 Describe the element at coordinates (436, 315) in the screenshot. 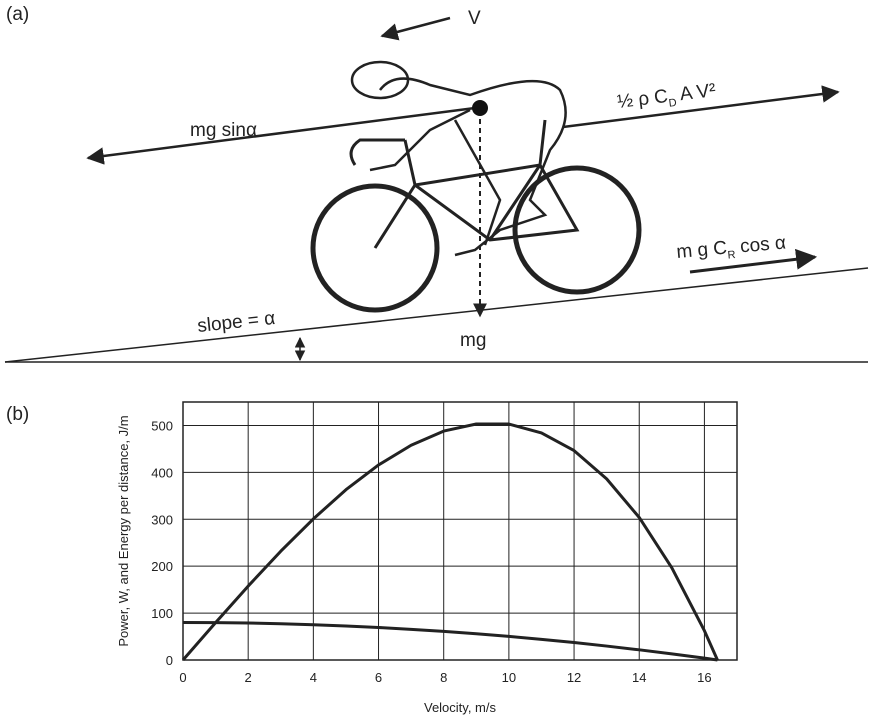

I see `slope-line` at that location.